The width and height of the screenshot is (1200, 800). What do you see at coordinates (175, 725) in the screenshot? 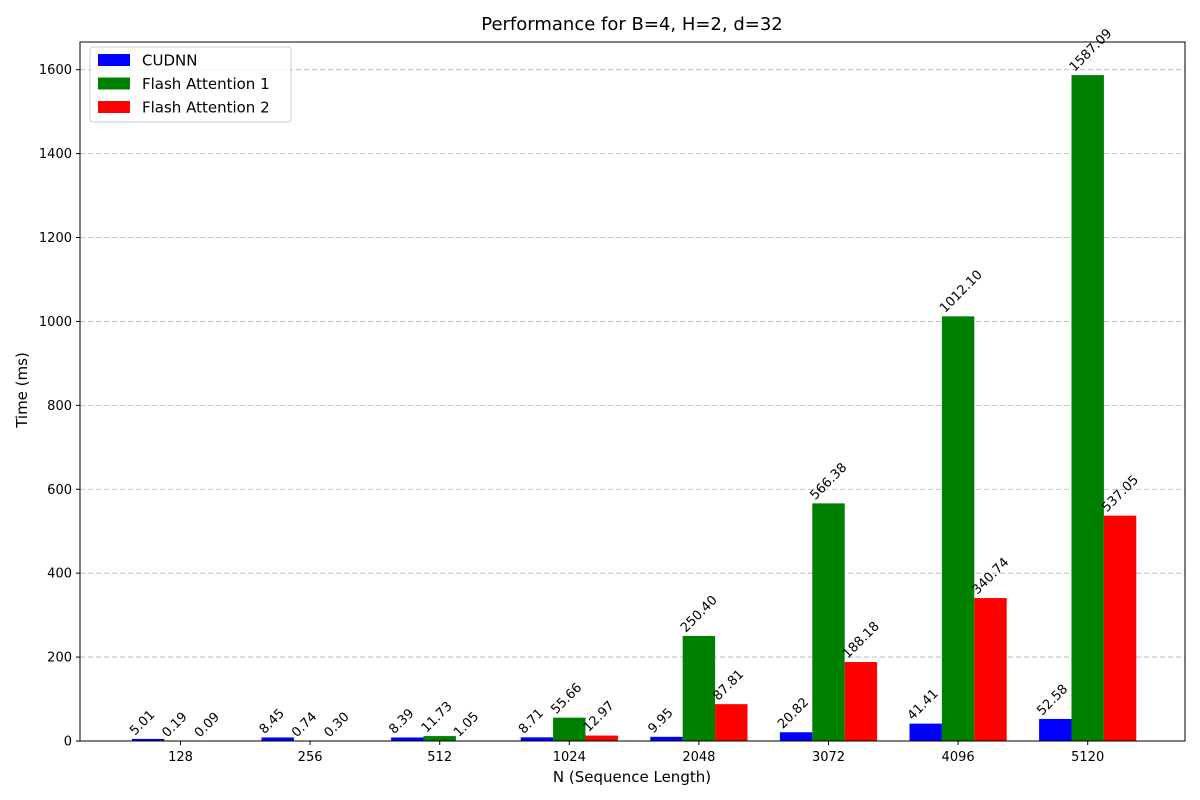
I see `data-label: 0.19` at bounding box center [175, 725].